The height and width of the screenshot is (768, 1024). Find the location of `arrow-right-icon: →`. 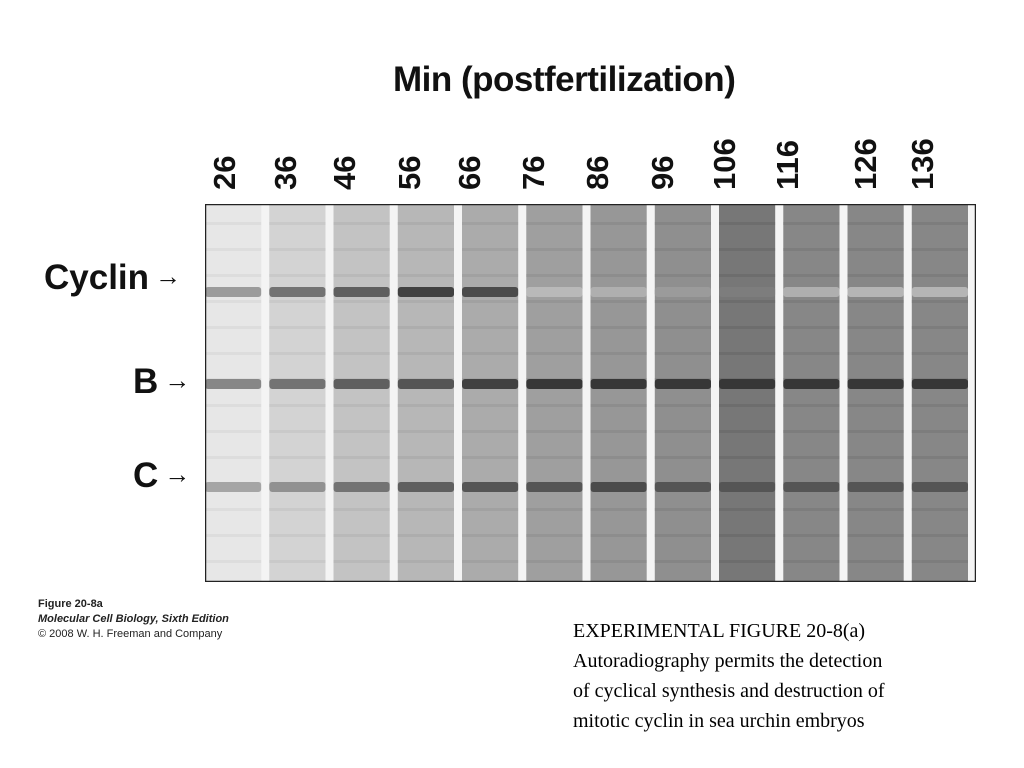

arrow-right-icon: → is located at coordinates (177, 380).